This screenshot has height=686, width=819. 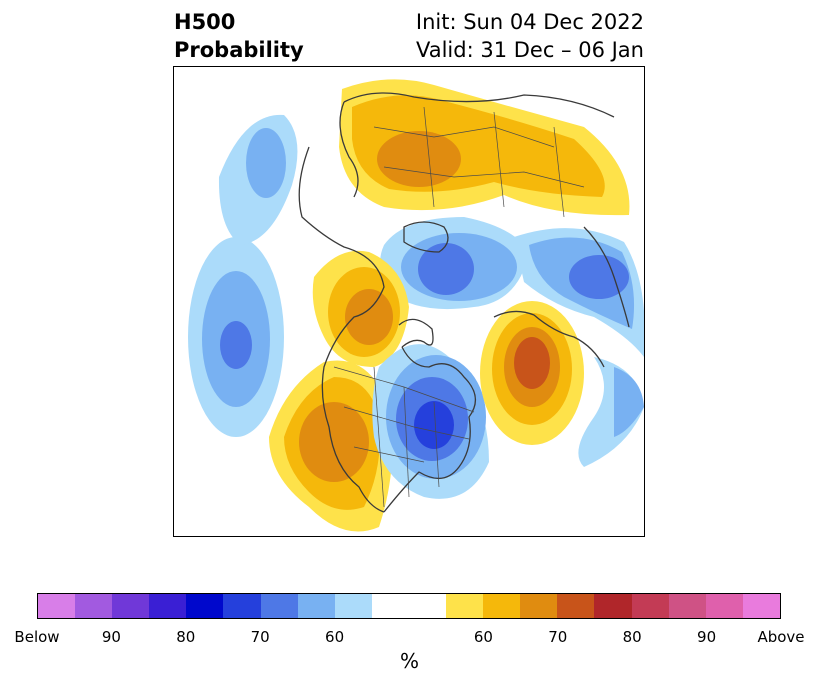 What do you see at coordinates (484, 147) in the screenshot?
I see `anomaly-siberia` at bounding box center [484, 147].